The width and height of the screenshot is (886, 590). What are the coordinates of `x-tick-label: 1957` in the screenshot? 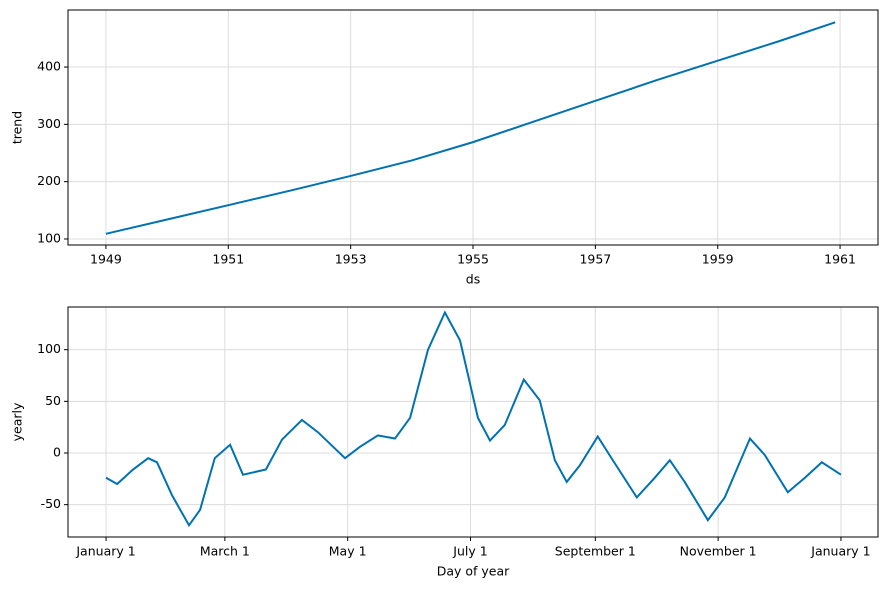 It's located at (595, 259).